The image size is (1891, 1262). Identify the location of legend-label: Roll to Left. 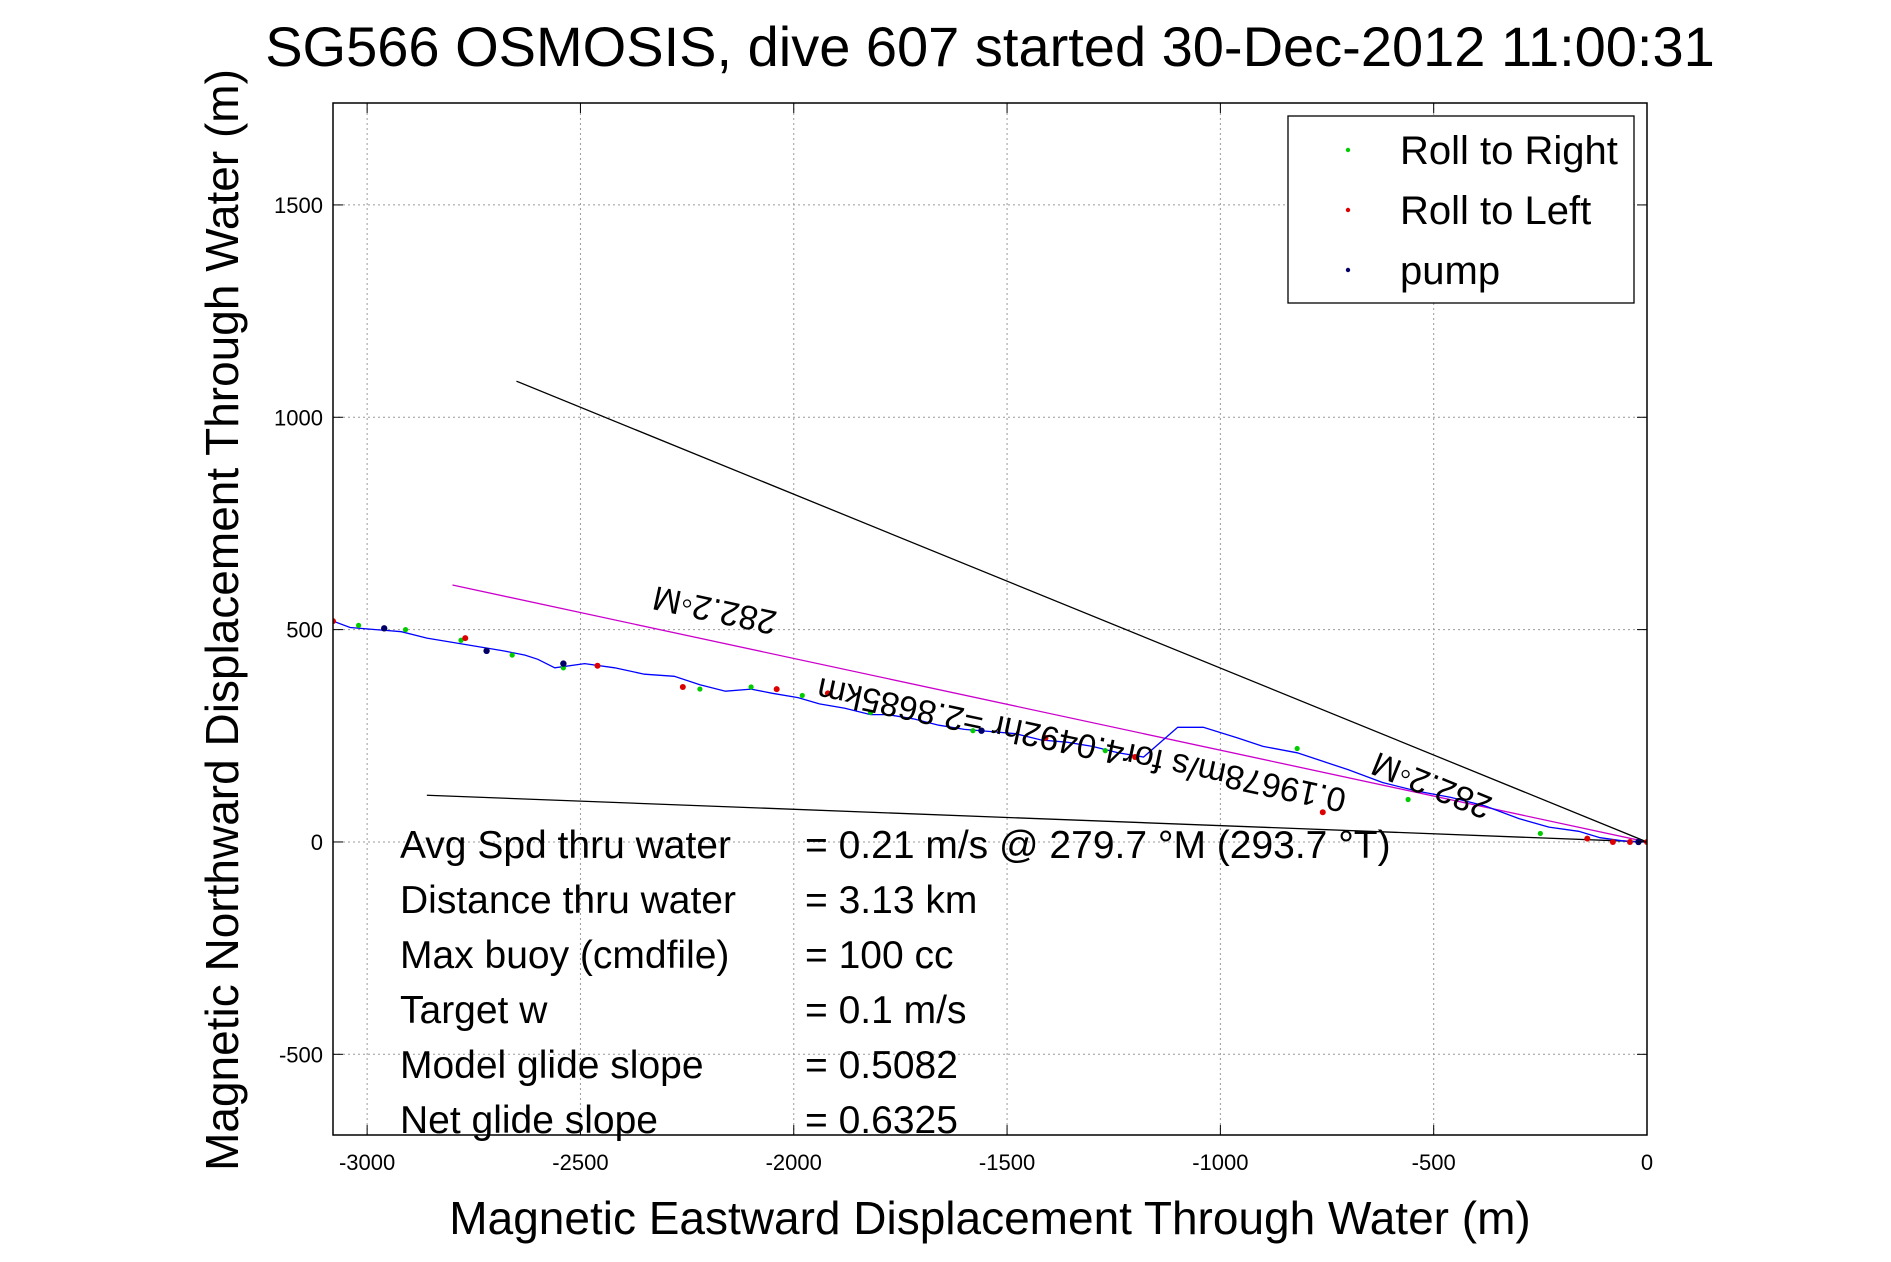
(1495, 211).